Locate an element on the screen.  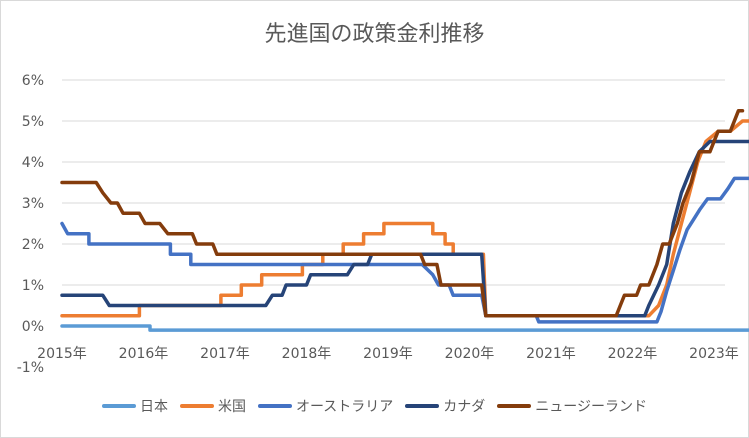
legend-entry-0: 日本 is located at coordinates (134, 406).